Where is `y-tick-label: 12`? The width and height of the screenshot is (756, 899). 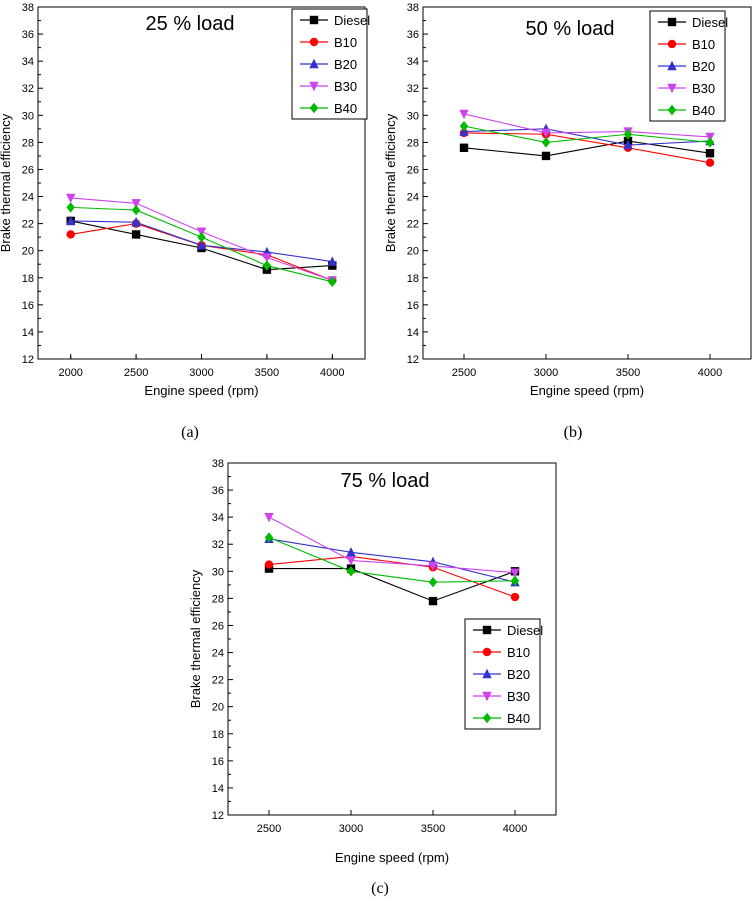
y-tick-label: 12 is located at coordinates (413, 360).